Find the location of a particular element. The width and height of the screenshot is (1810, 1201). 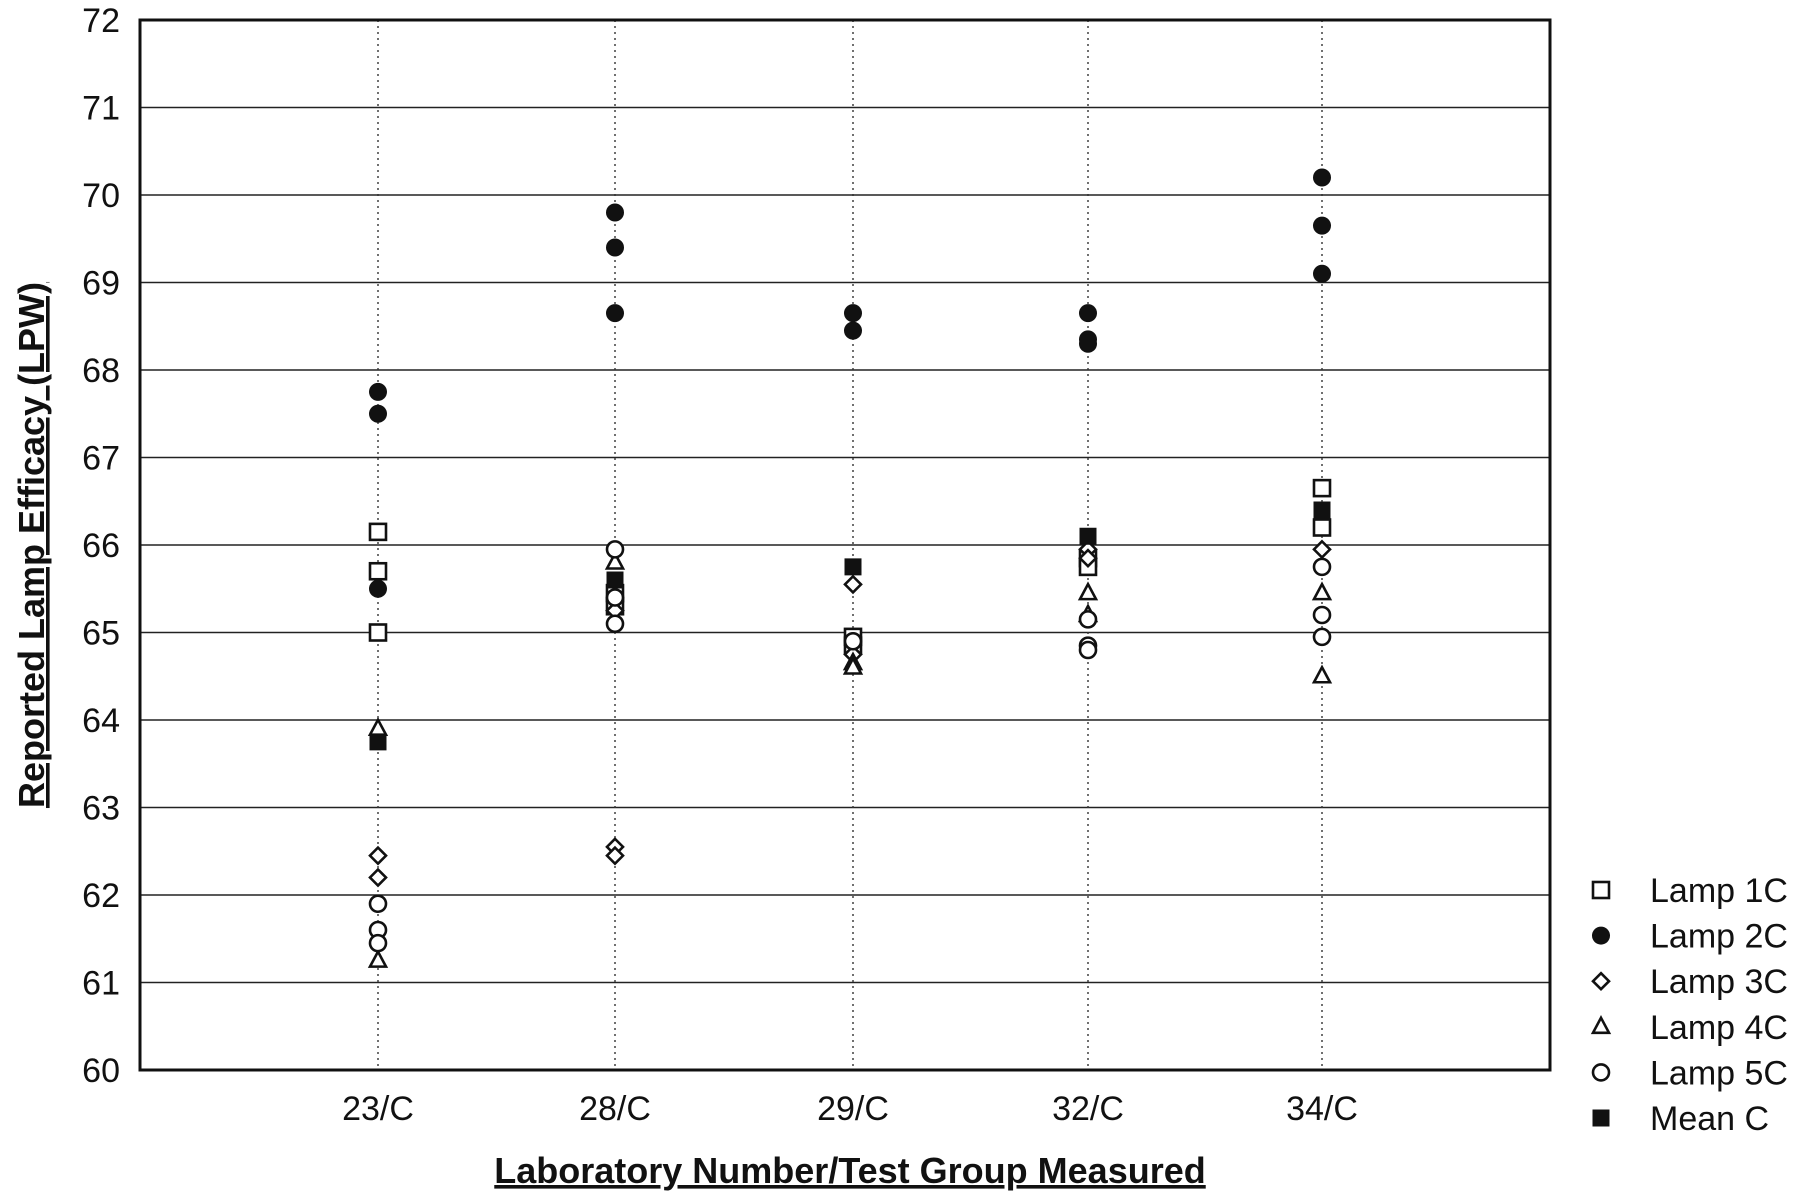

y-tick-label: 71 is located at coordinates (101, 109).